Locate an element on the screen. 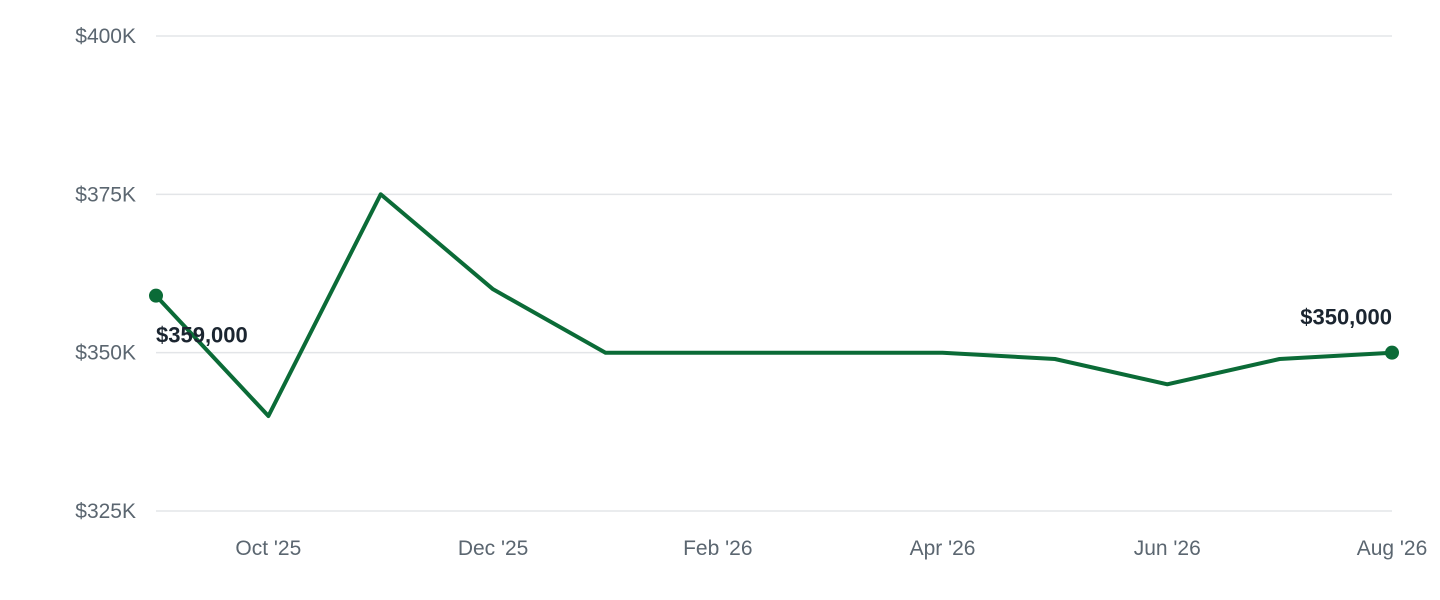 Image resolution: width=1440 pixels, height=600 pixels. data-label: $359,000 is located at coordinates (202, 335).